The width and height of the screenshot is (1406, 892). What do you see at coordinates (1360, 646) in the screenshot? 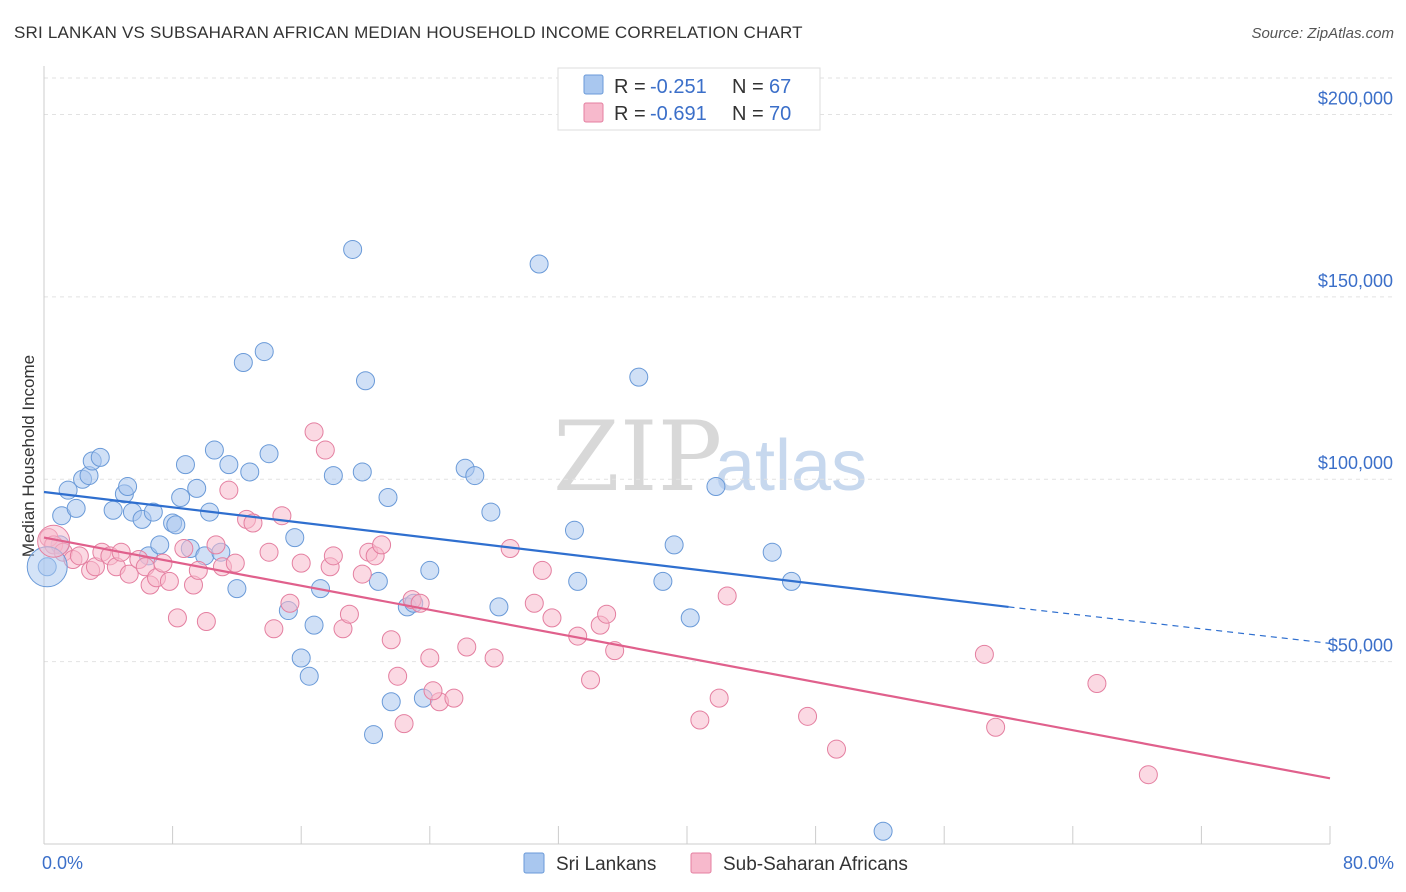
I see `y-tick-label: $50,000` at bounding box center [1360, 646].